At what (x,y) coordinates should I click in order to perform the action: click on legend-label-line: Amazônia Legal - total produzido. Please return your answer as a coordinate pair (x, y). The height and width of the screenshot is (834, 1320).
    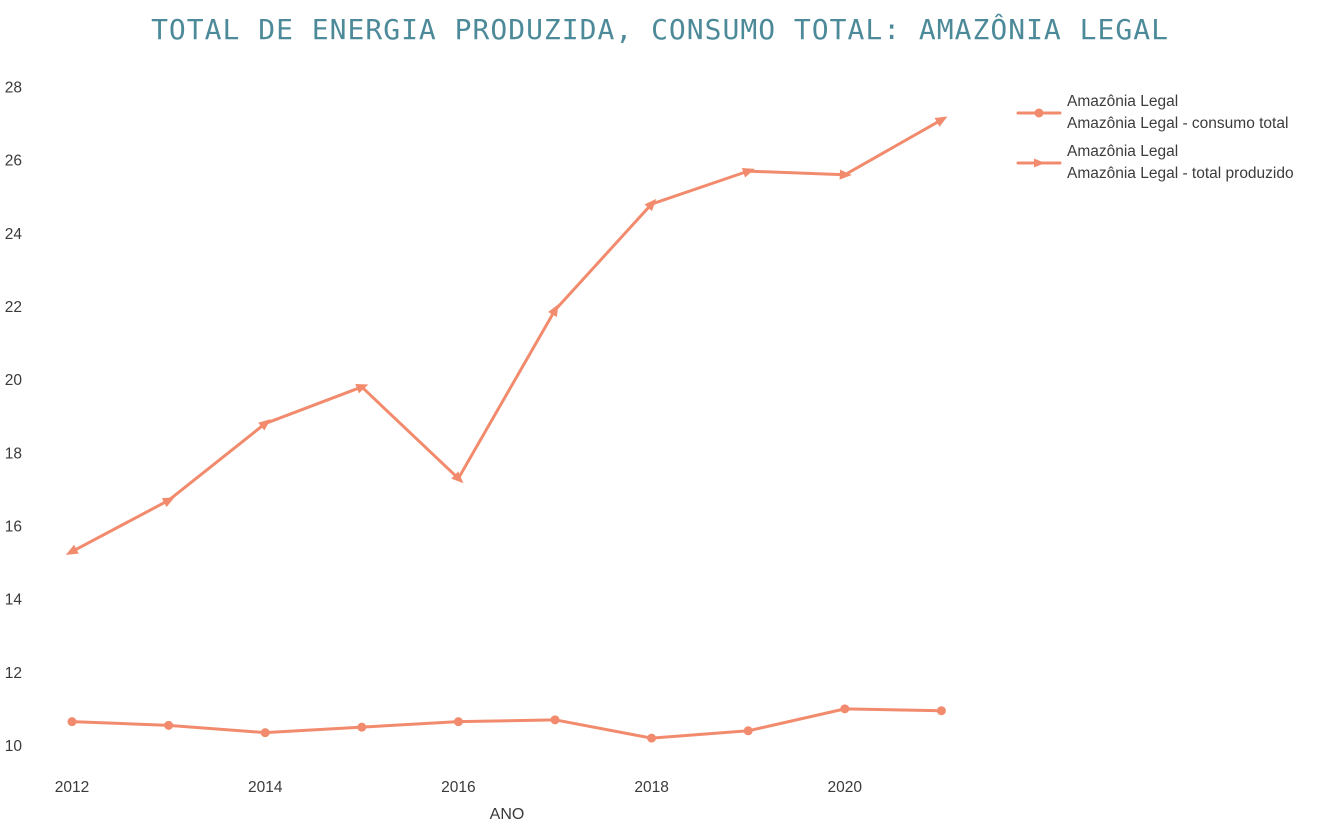
    Looking at the image, I should click on (1180, 173).